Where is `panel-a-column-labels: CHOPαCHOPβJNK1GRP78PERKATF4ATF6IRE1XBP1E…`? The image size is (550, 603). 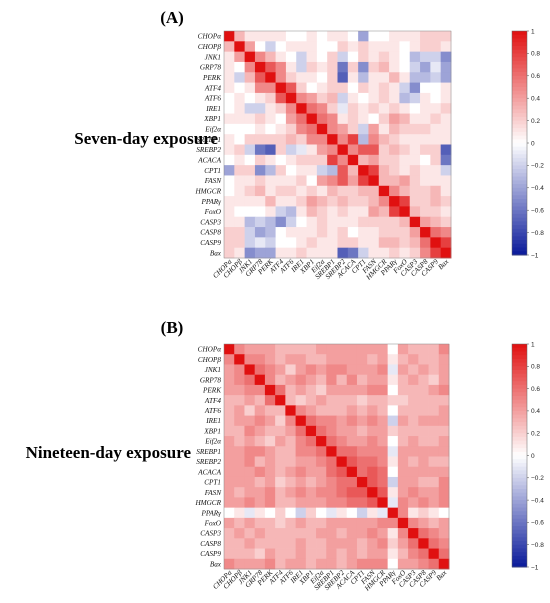 panel-a-column-labels: CHOPαCHOPβJNK1GRP78PERKATF4ATF6IRE1XBP1E… is located at coordinates (330, 269).